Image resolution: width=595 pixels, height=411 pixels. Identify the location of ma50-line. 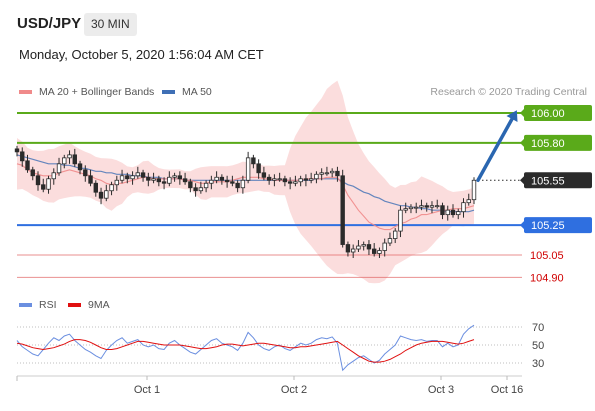
(245, 183).